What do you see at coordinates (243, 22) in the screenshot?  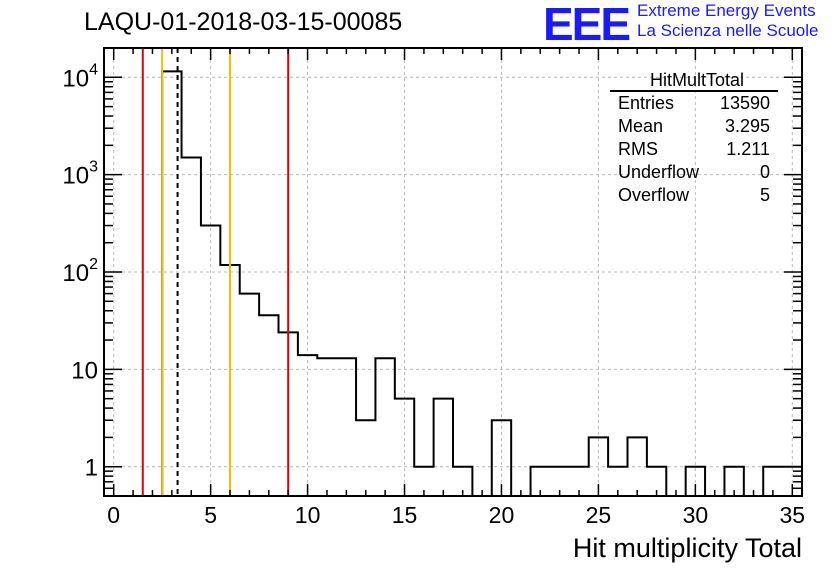 I see `plot-title: LAQU-01-2018-03-15-00085` at bounding box center [243, 22].